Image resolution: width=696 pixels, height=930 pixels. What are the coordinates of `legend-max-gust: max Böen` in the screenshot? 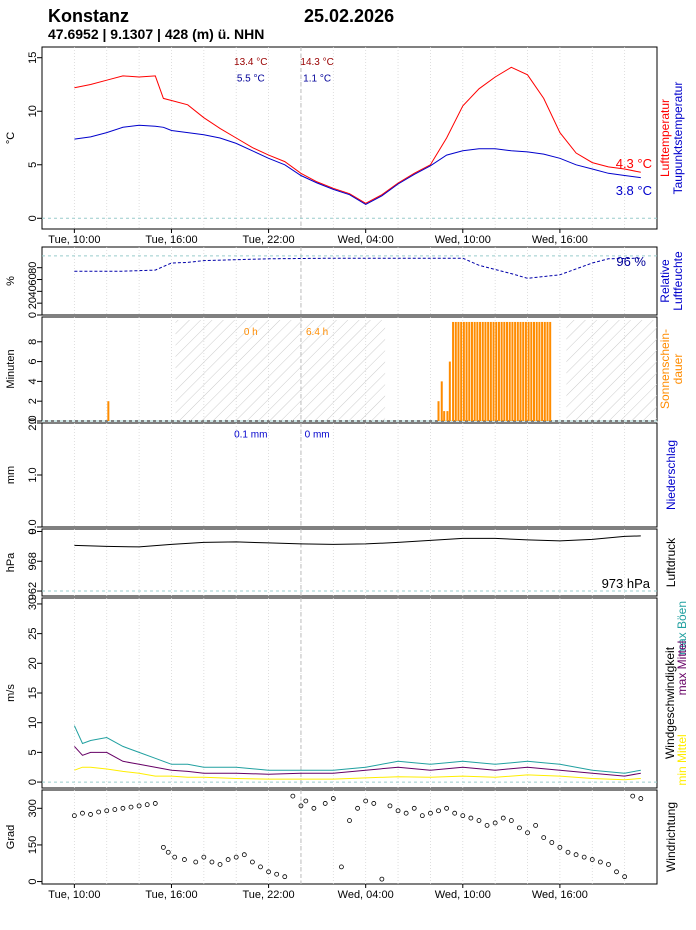 It's located at (682, 628).